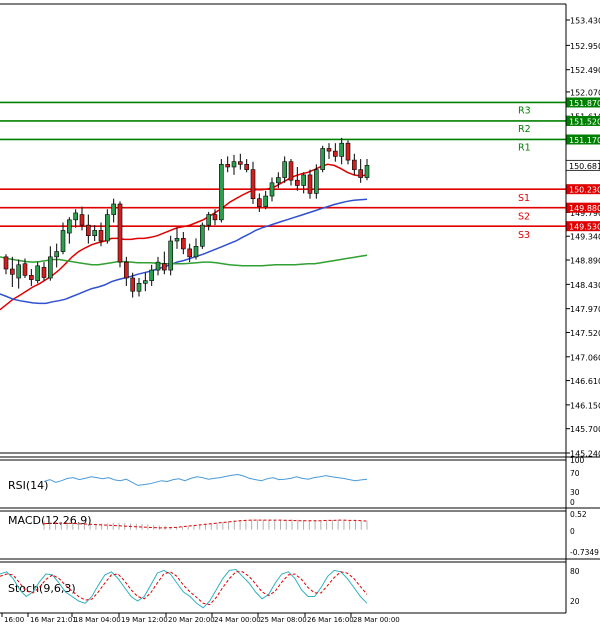 The image size is (600, 626). I want to click on y-tick-label: 149.790, so click(585, 213).